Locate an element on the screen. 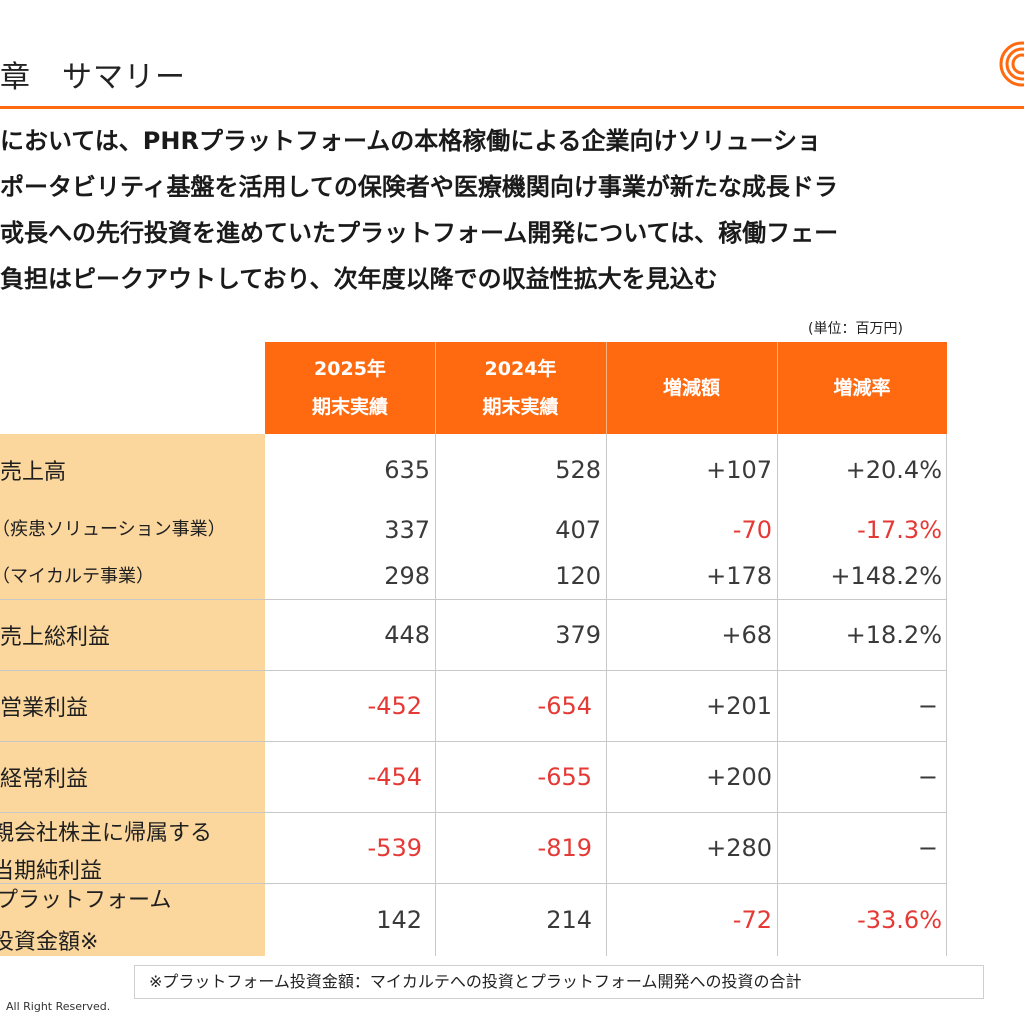 Image resolution: width=1024 pixels, height=1024 pixels. cell-operating-2025: -452 is located at coordinates (394, 706).